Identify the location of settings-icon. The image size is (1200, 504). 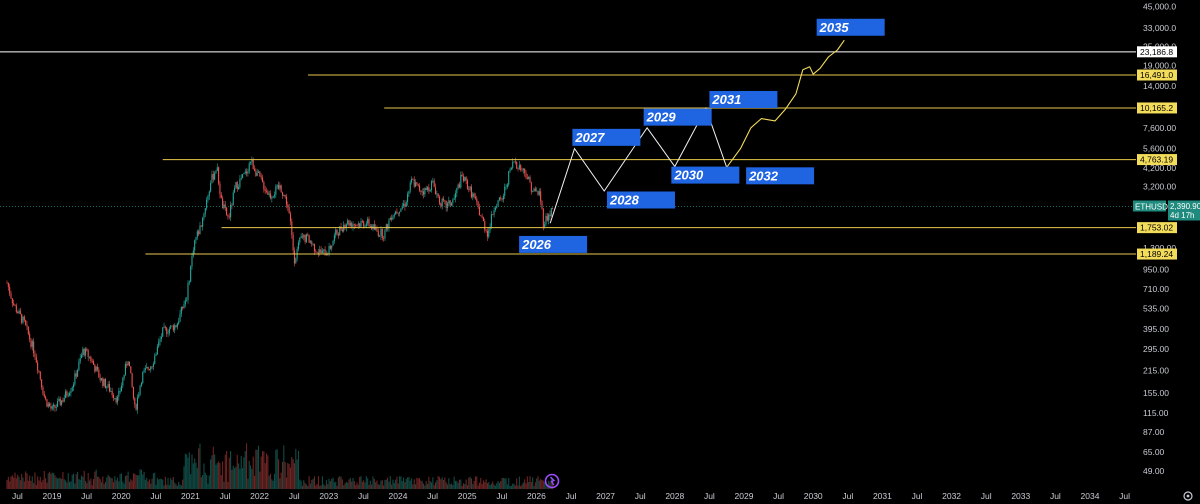
(1188, 496).